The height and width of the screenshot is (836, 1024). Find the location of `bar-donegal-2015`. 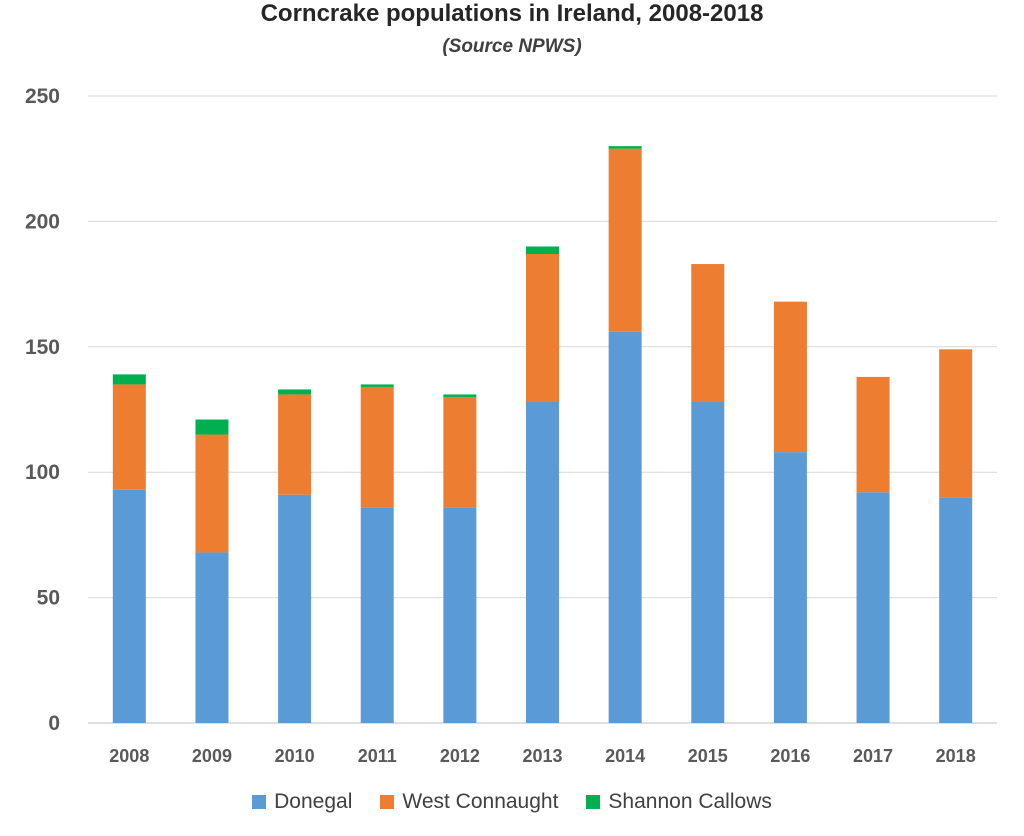

bar-donegal-2015 is located at coordinates (708, 562).